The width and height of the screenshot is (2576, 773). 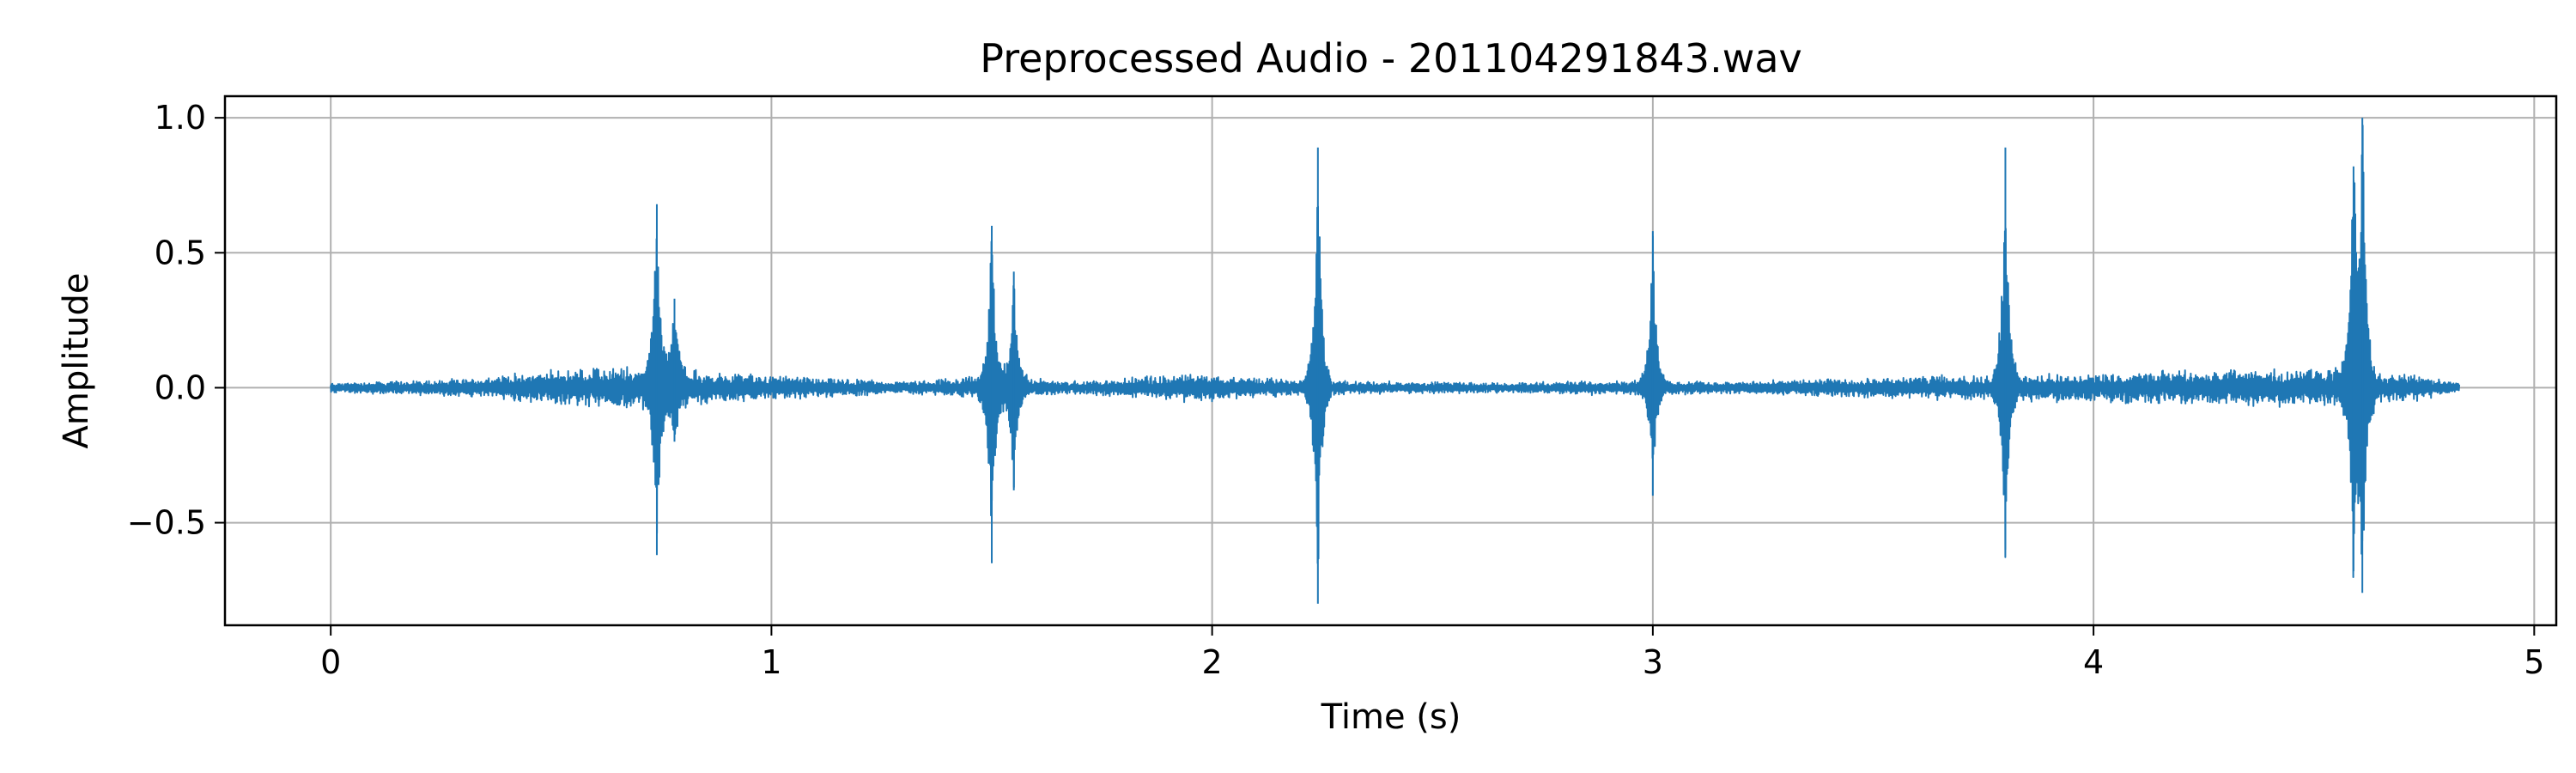 I want to click on x-tick-label: 3, so click(x=1653, y=662).